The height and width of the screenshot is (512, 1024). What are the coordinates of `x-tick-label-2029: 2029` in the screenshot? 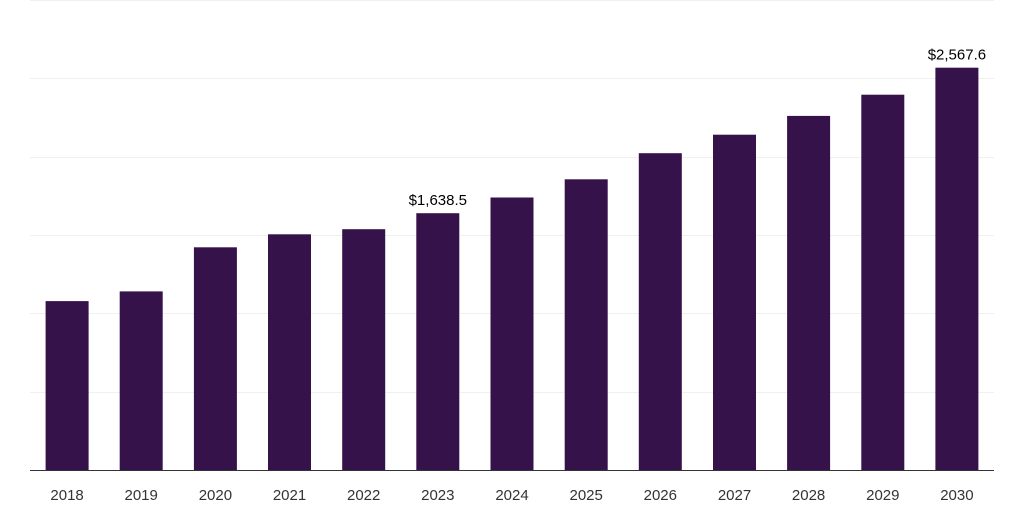 It's located at (882, 495).